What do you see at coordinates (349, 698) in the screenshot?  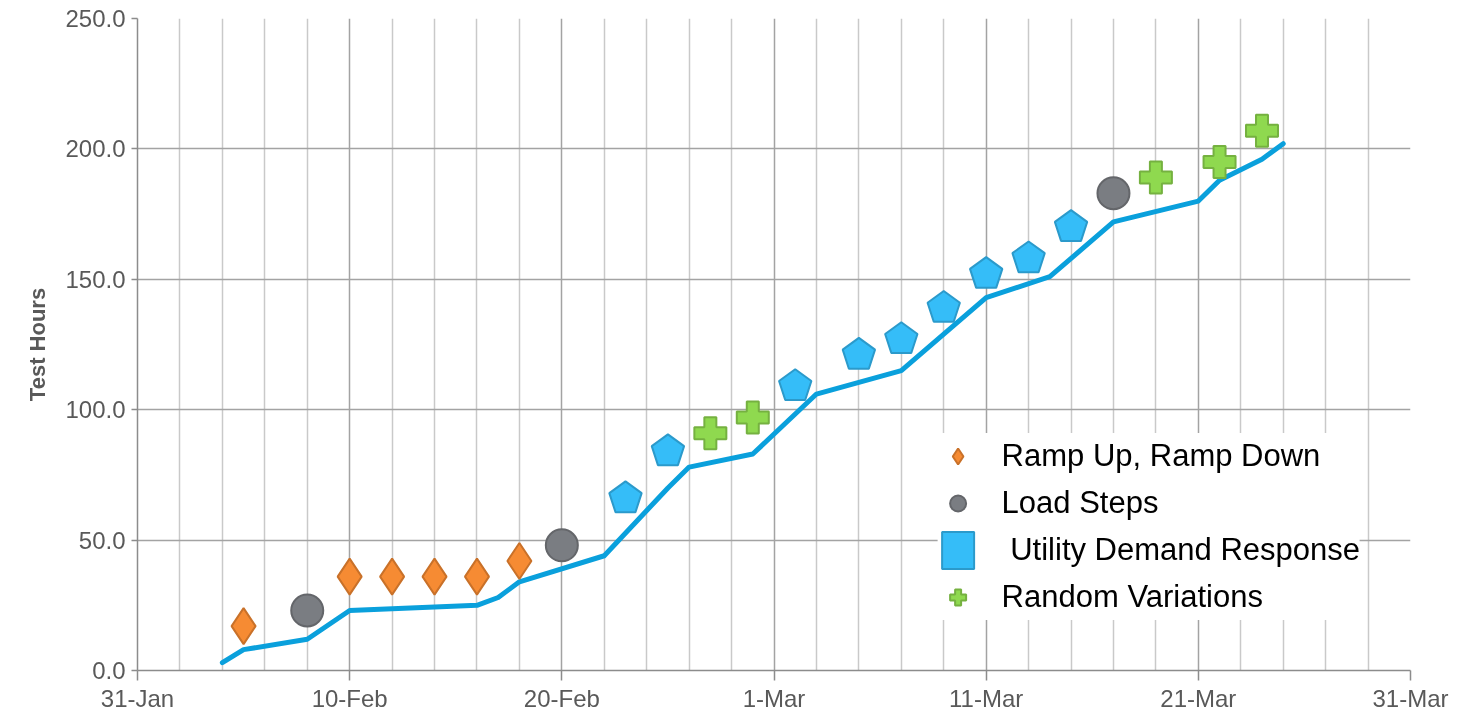 I see `x-tick-label: 10-Feb` at bounding box center [349, 698].